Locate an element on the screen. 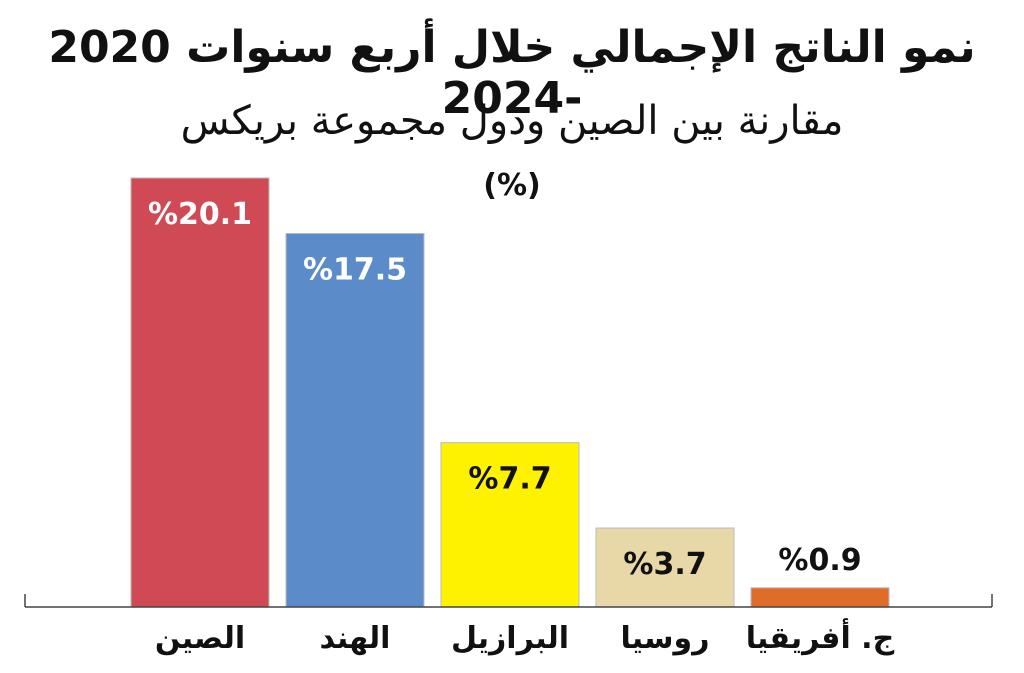 The width and height of the screenshot is (1024, 673). category-label-3: البرازيل is located at coordinates (510, 638).